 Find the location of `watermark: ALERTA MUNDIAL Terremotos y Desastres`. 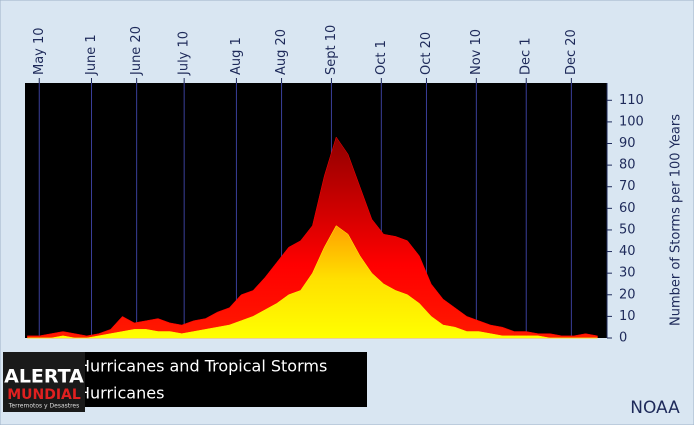

watermark: ALERTA MUNDIAL Terremotos y Desastres is located at coordinates (44, 382).